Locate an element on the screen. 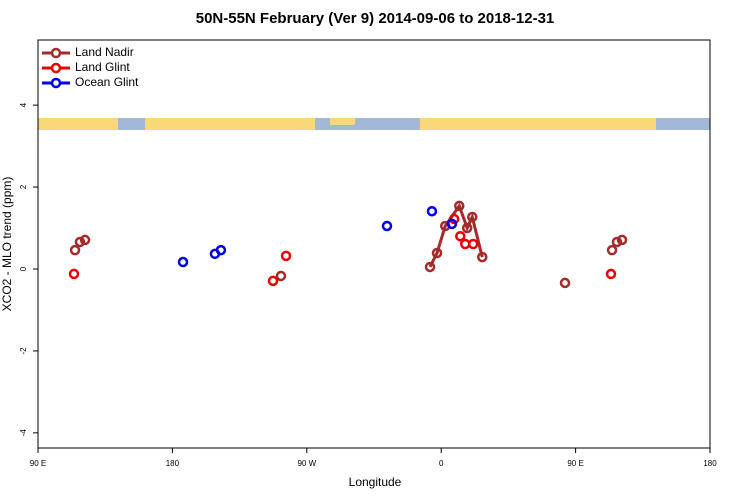 The width and height of the screenshot is (750, 500). y-tick-label: 4 is located at coordinates (23, 104).